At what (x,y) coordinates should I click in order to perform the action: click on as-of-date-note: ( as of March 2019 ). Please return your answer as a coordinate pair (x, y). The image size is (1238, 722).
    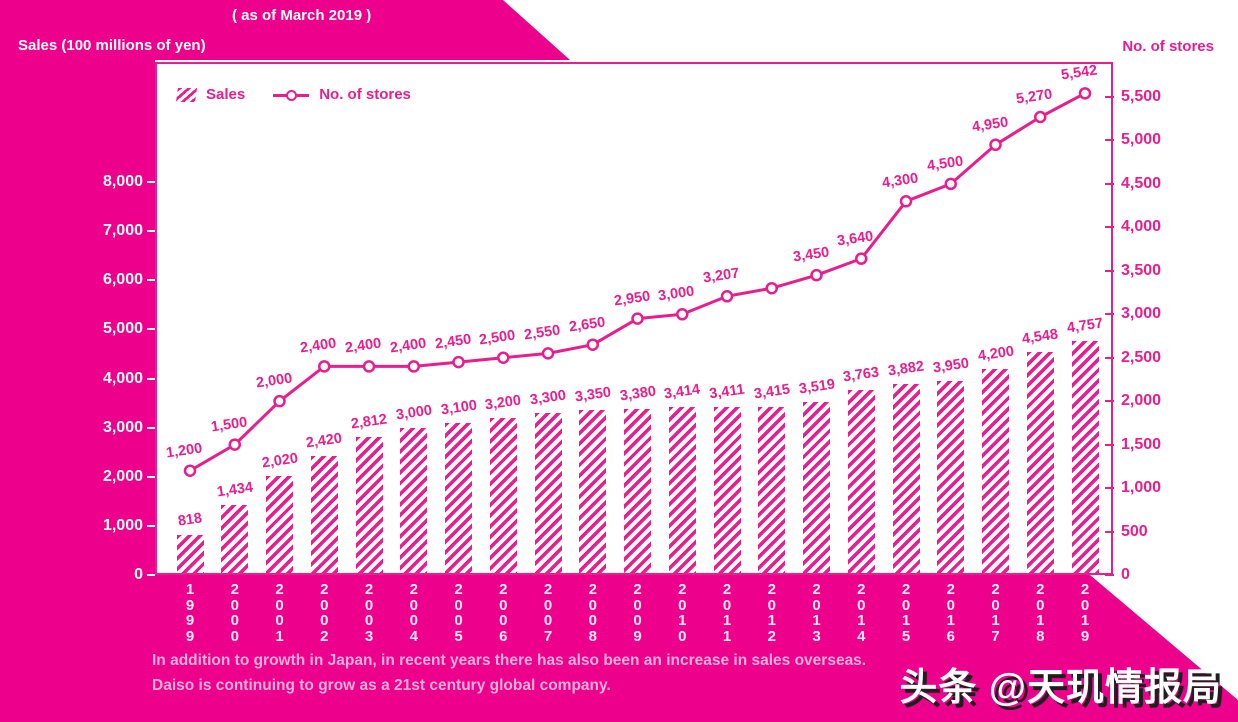
    Looking at the image, I should click on (302, 15).